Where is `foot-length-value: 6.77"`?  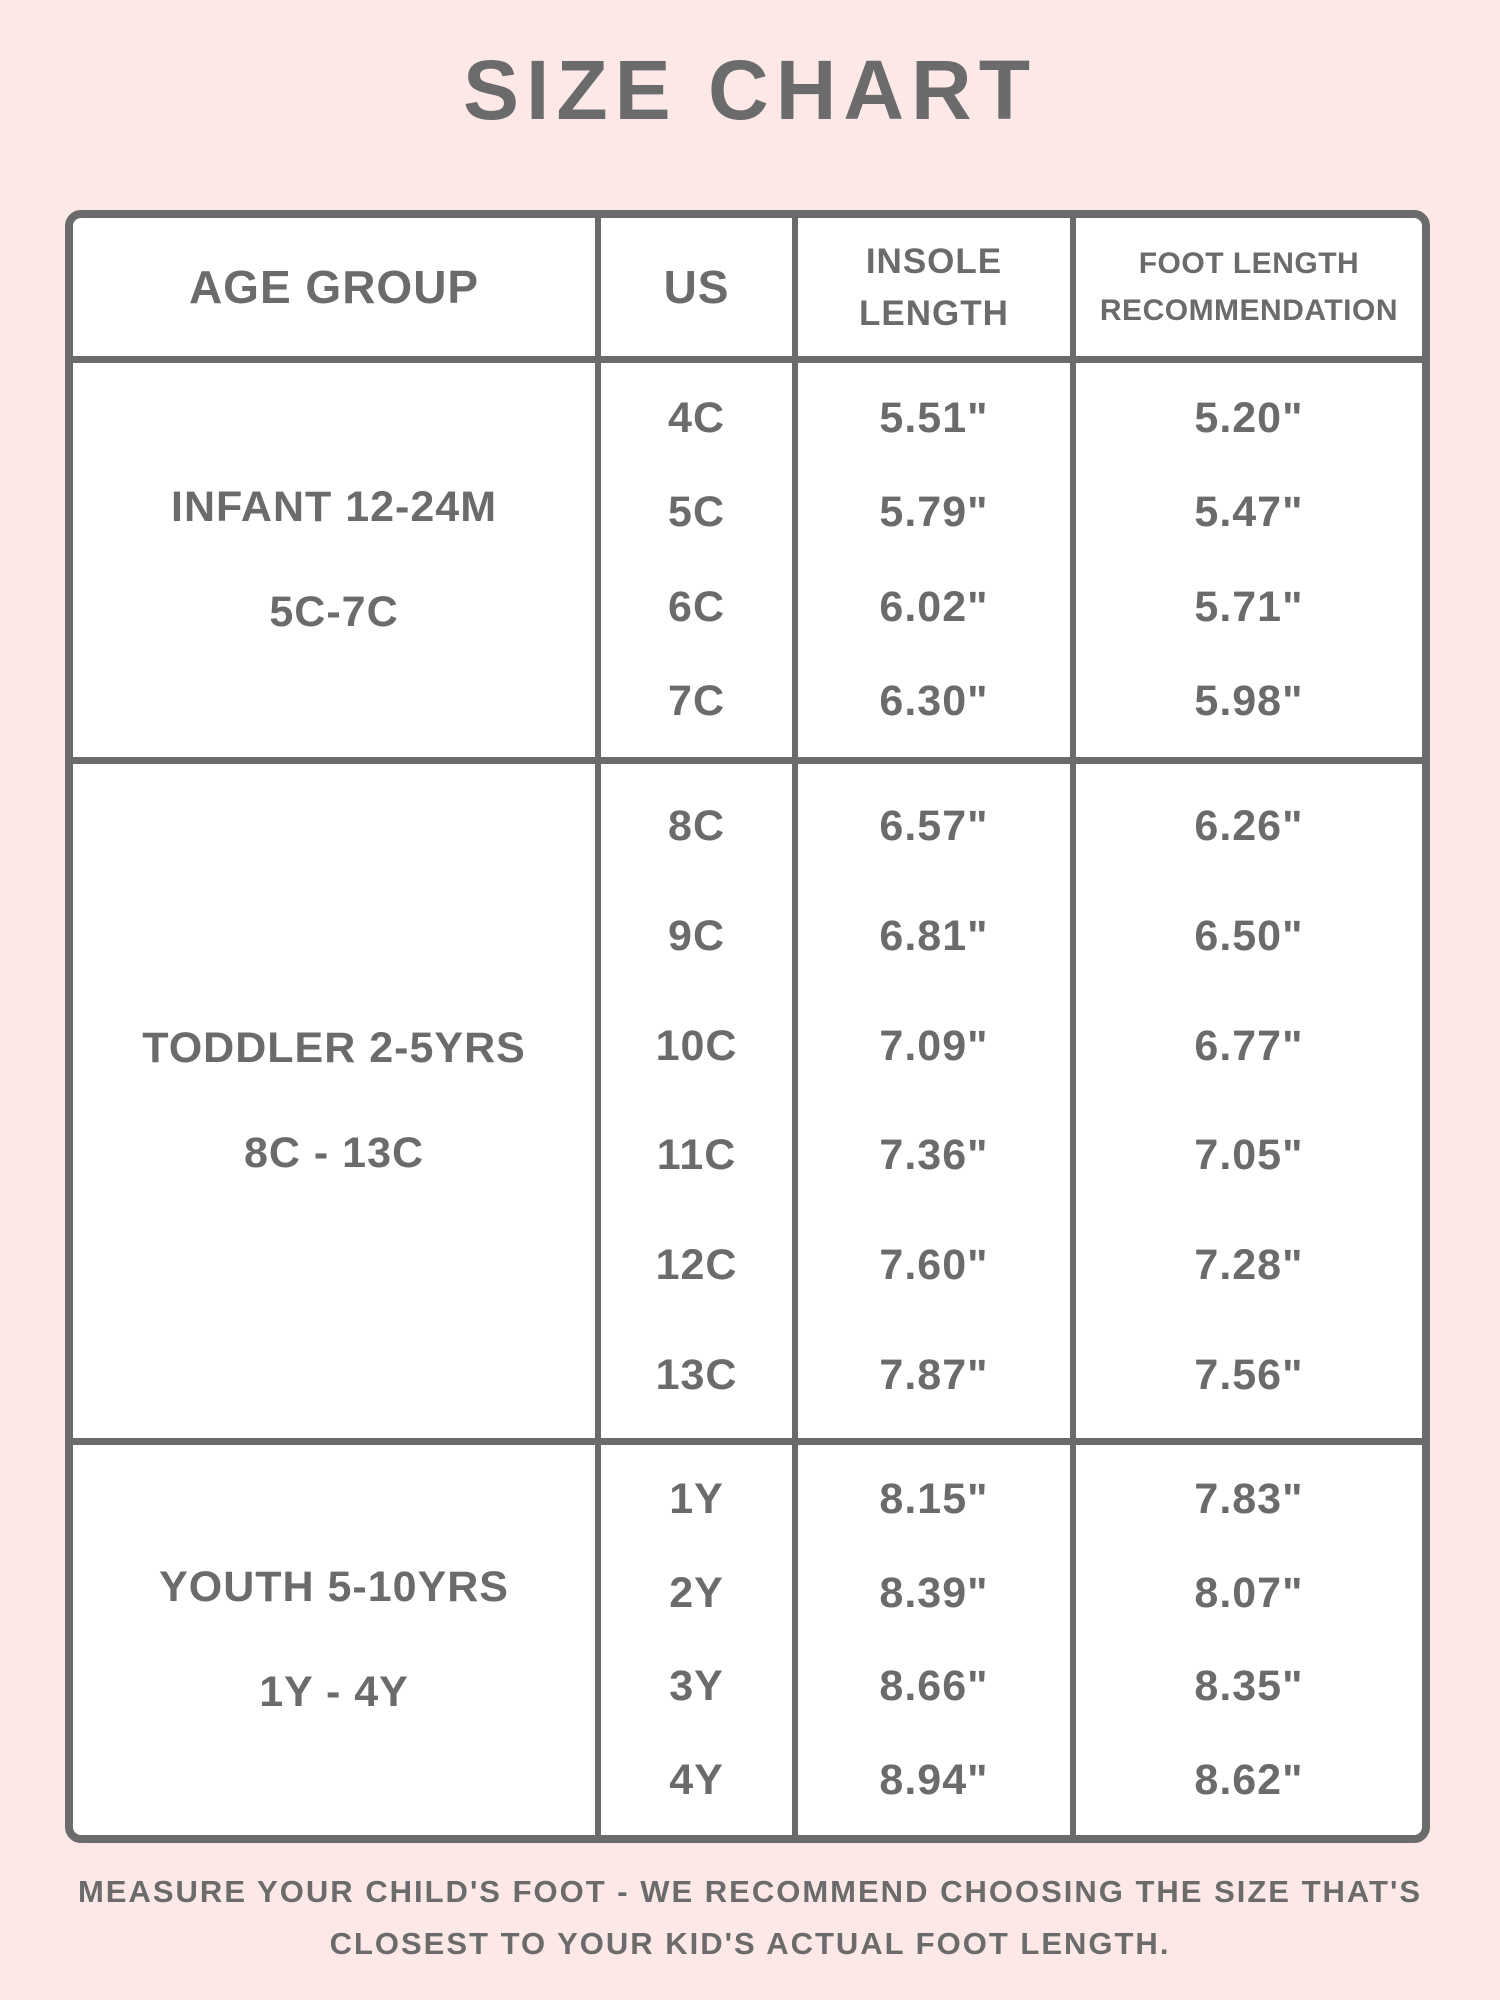 foot-length-value: 6.77" is located at coordinates (1249, 1045).